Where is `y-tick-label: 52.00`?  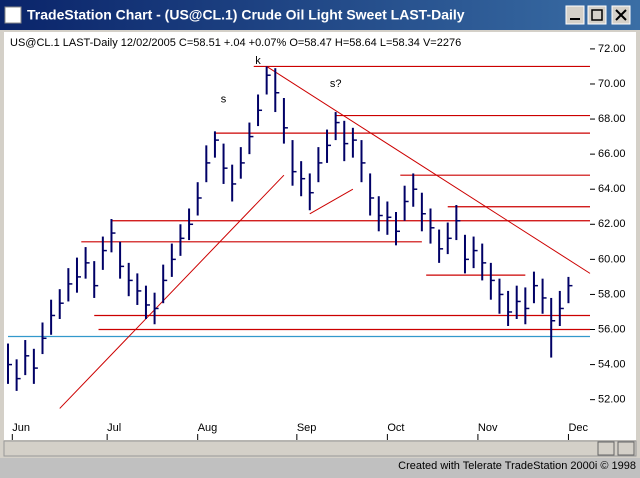 y-tick-label: 52.00 is located at coordinates (612, 400).